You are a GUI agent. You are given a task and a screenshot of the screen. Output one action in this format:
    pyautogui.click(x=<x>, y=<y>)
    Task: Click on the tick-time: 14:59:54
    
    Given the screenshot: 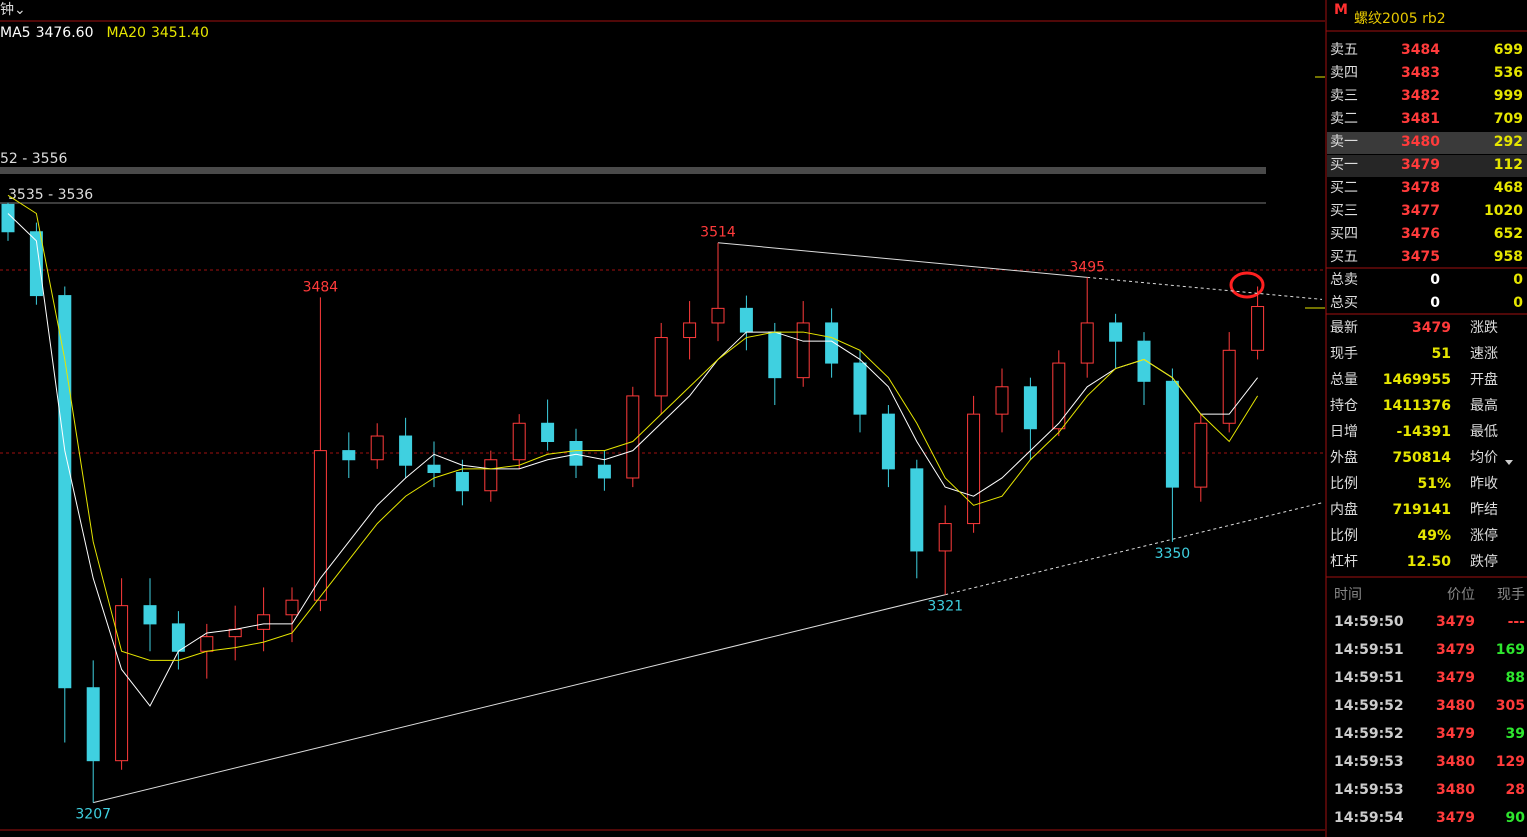 What is the action you would take?
    pyautogui.click(x=1369, y=818)
    